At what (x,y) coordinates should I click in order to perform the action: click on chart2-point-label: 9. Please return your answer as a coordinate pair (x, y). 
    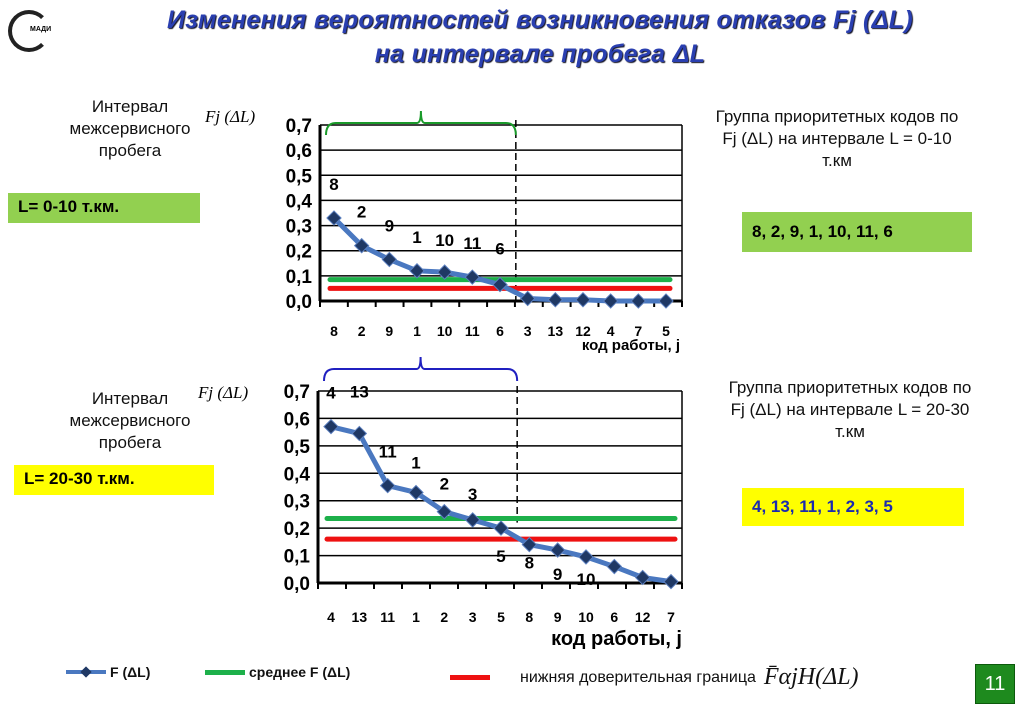
    Looking at the image, I should click on (557, 574).